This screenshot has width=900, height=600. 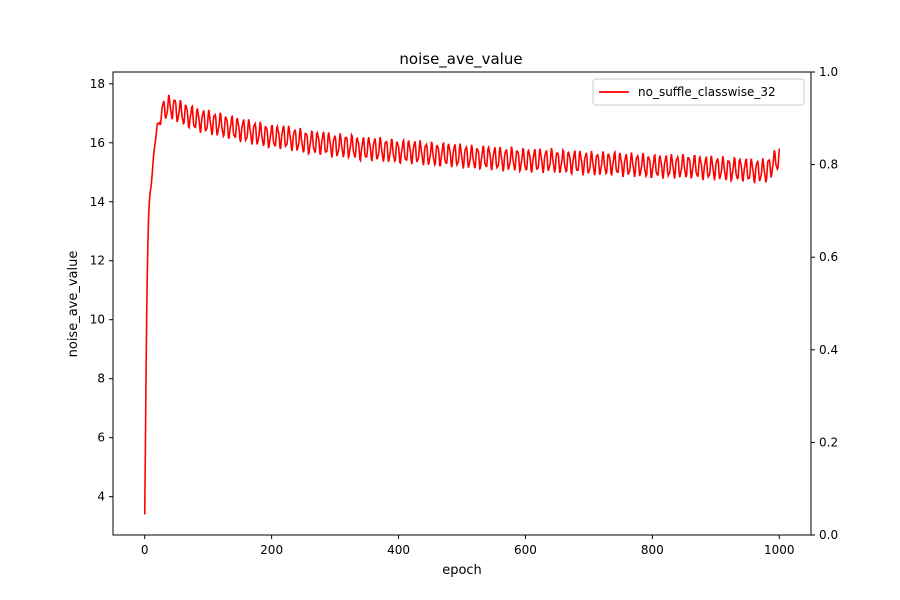 What do you see at coordinates (101, 497) in the screenshot?
I see `y-tick-label: 4` at bounding box center [101, 497].